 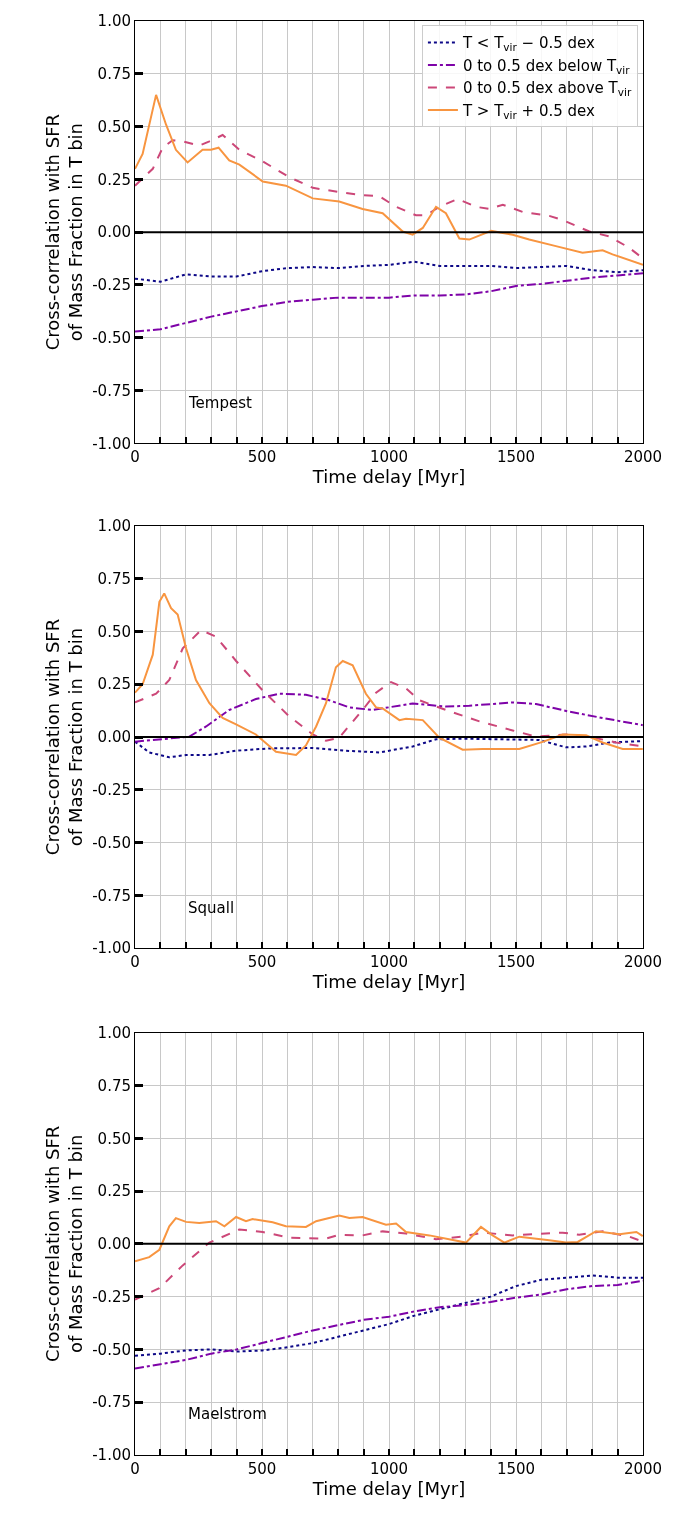 What do you see at coordinates (546, 66) in the screenshot?
I see `legend-label: 0 to 0.5 dex below T$_{vir}$` at bounding box center [546, 66].